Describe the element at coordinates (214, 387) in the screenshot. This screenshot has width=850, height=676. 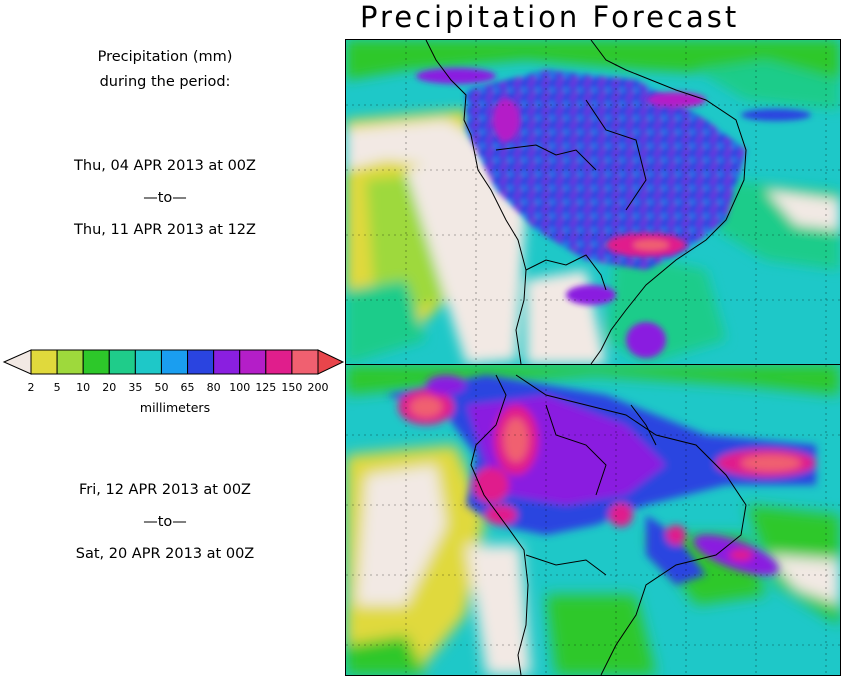
I see `colorbar-tick-label: 80` at that location.